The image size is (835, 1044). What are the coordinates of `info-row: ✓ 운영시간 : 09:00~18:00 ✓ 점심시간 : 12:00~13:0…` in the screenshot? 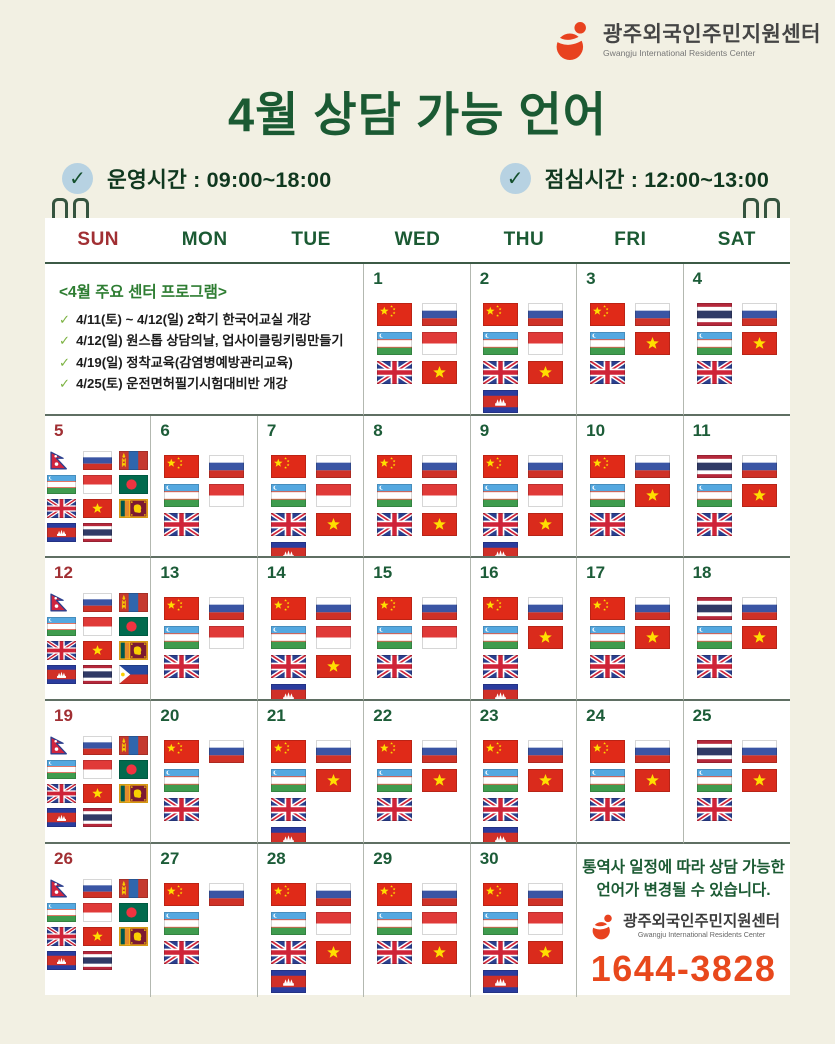 It's located at (415, 178).